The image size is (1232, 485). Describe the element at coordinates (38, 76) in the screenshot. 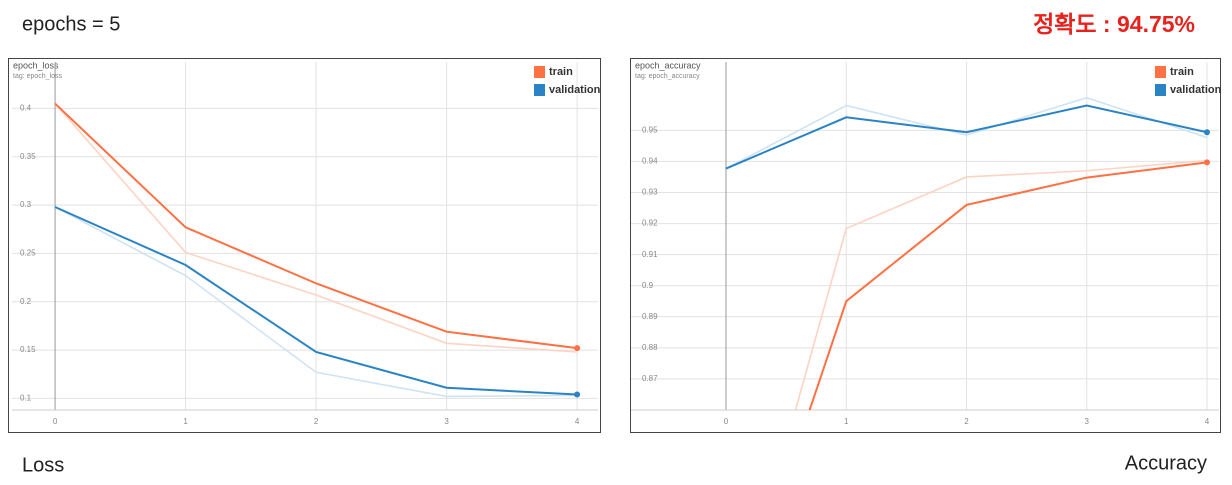

I see `chart-subtitle: tag: epoch_loss` at that location.